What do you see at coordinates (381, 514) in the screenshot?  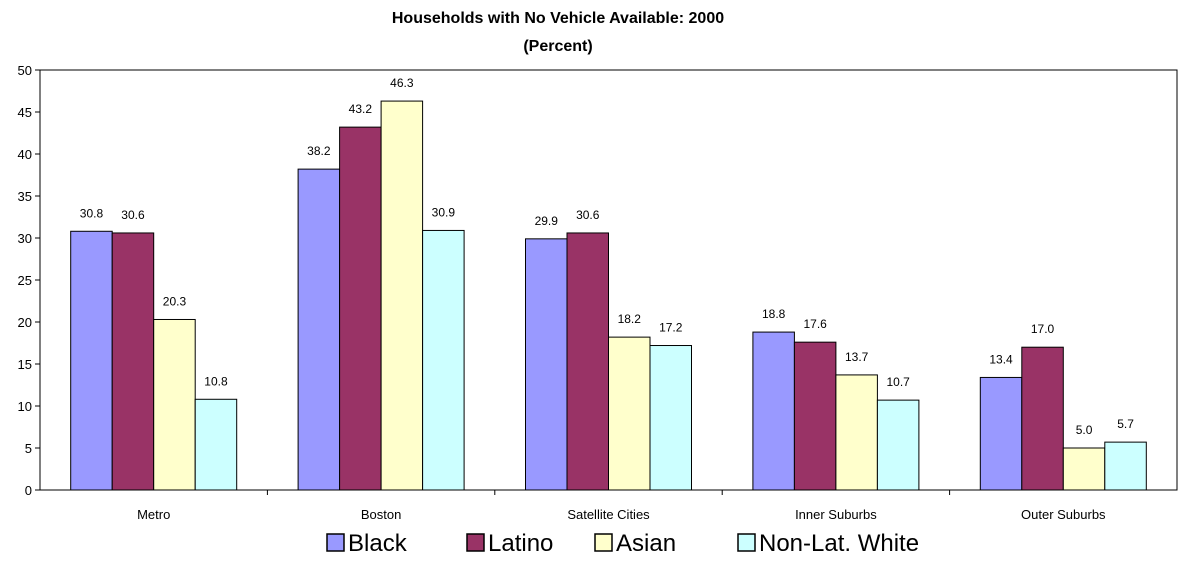 I see `x-category-label: Boston` at bounding box center [381, 514].